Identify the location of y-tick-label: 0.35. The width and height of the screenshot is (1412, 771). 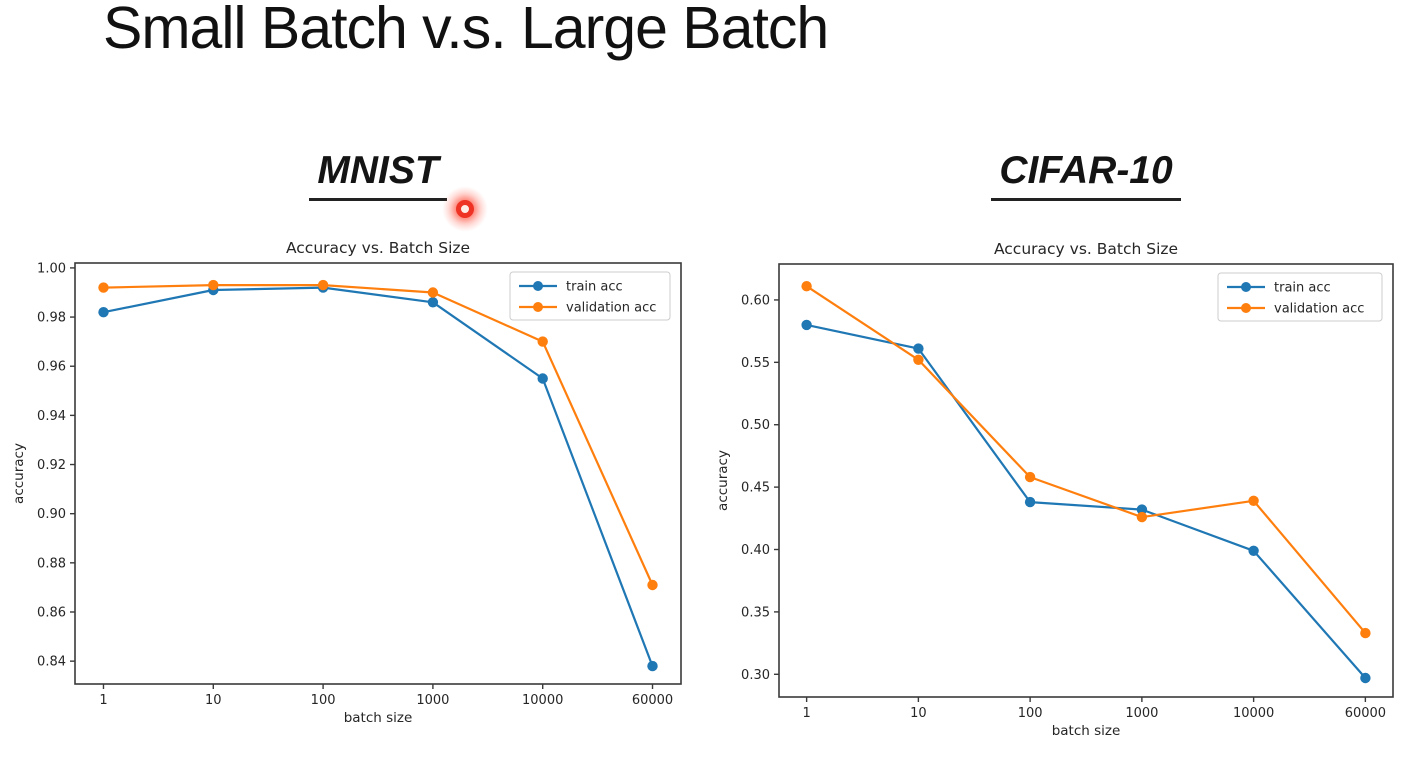
(755, 612).